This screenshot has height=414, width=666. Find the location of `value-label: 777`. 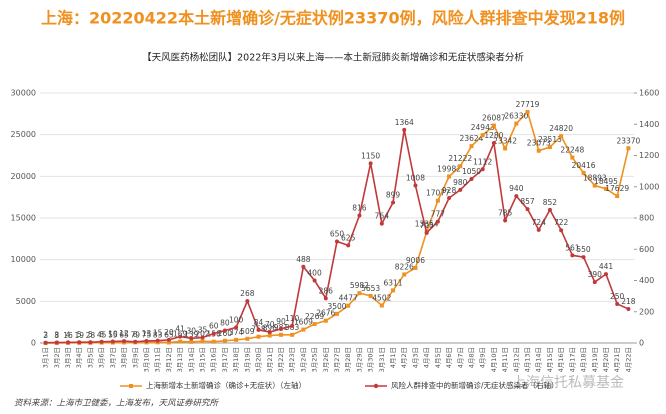

value-label: 777 is located at coordinates (438, 214).